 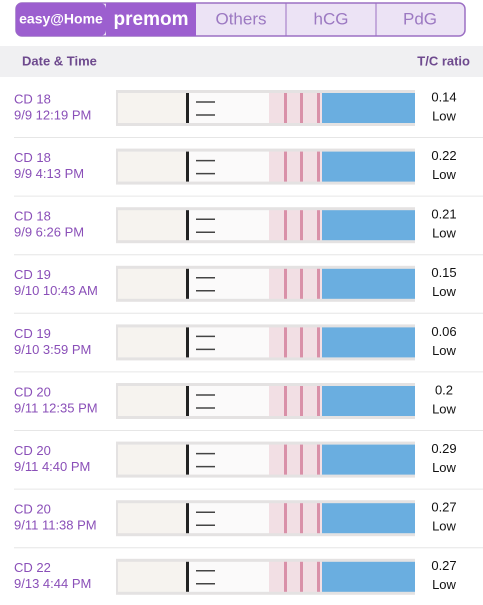 I want to click on tab-label: premom, so click(x=151, y=19).